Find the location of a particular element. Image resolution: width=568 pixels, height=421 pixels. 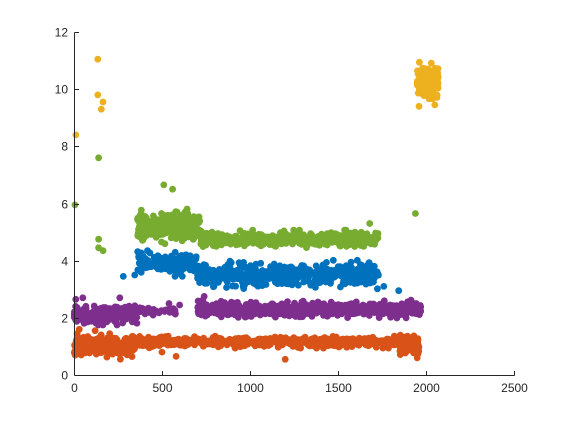

x-tick-label: 0 is located at coordinates (74, 388).